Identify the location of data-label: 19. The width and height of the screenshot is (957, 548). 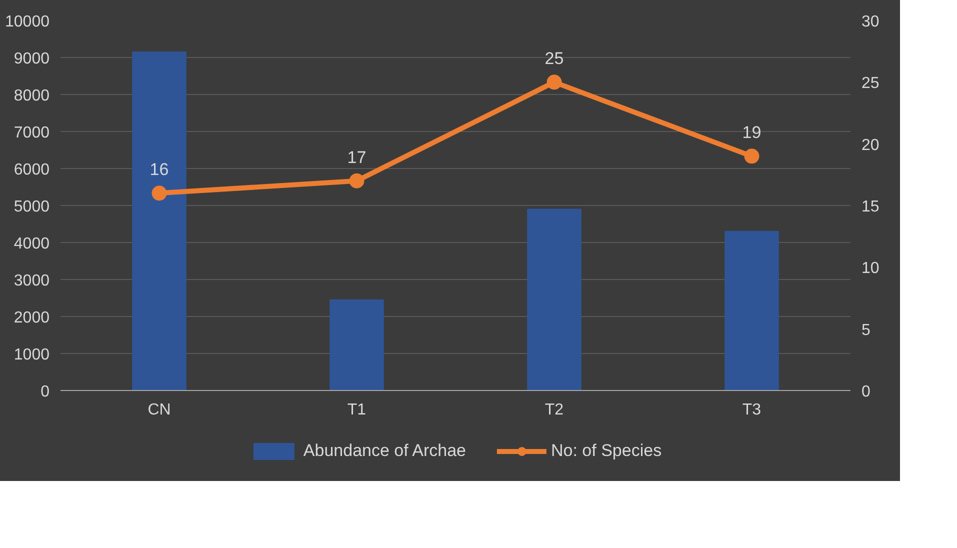
(752, 132).